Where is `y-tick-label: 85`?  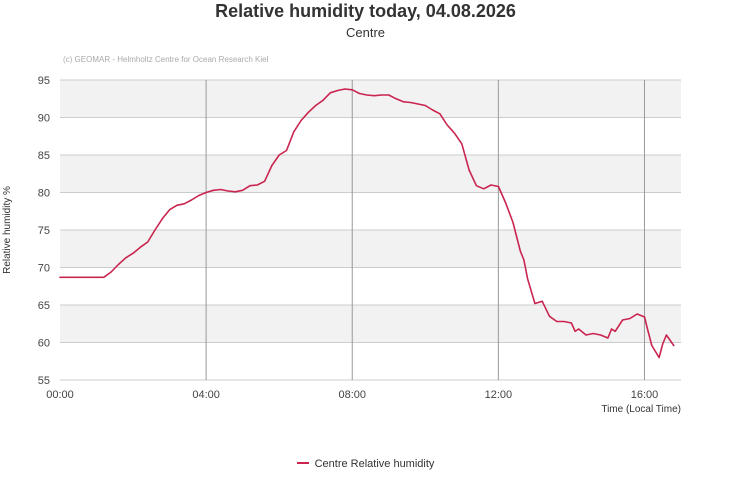 y-tick-label: 85 is located at coordinates (44, 156).